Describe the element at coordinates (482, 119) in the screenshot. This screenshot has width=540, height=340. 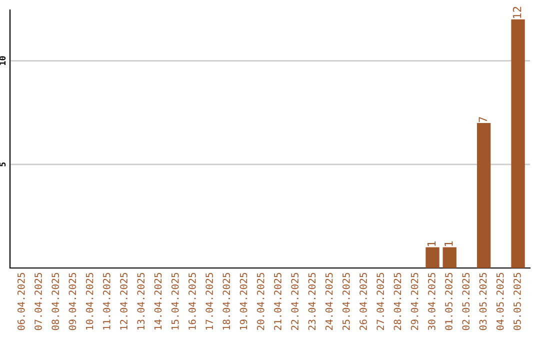
I see `data-label: 7` at that location.